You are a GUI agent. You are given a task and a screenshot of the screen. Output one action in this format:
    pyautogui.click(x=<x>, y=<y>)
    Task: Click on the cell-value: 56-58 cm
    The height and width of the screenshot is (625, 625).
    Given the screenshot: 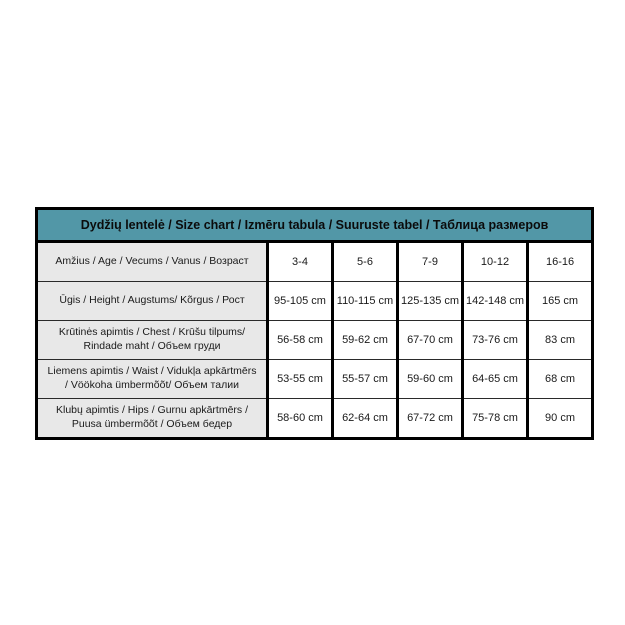 What is the action you would take?
    pyautogui.click(x=299, y=340)
    